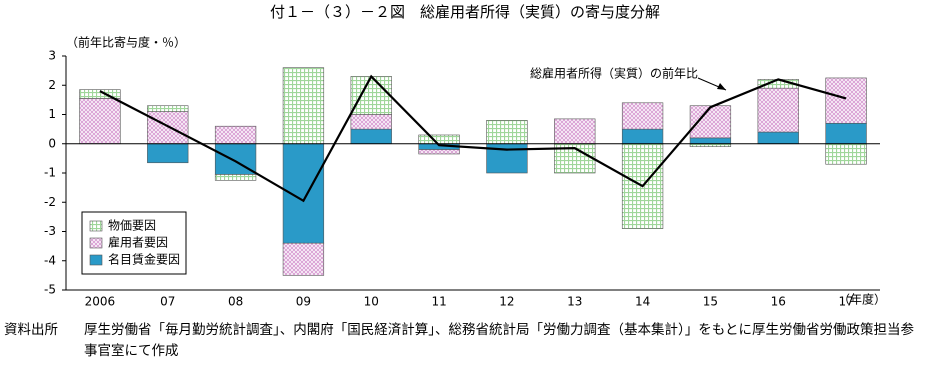 The image size is (930, 366). What do you see at coordinates (167, 302) in the screenshot?
I see `x-tick-label: 07` at bounding box center [167, 302].